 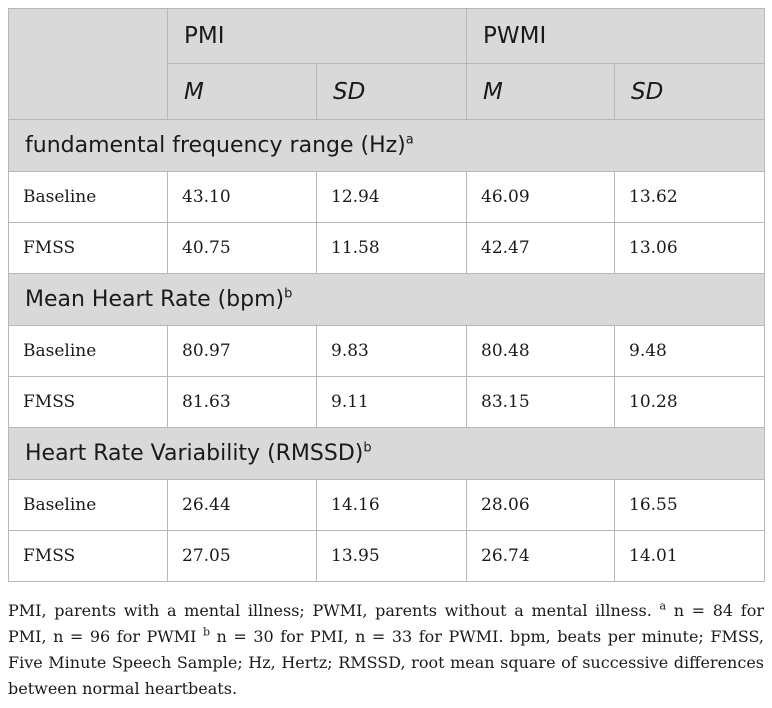 I want to click on section-row-f0-range: fundamental frequency range (Hz)a, so click(x=386, y=145).